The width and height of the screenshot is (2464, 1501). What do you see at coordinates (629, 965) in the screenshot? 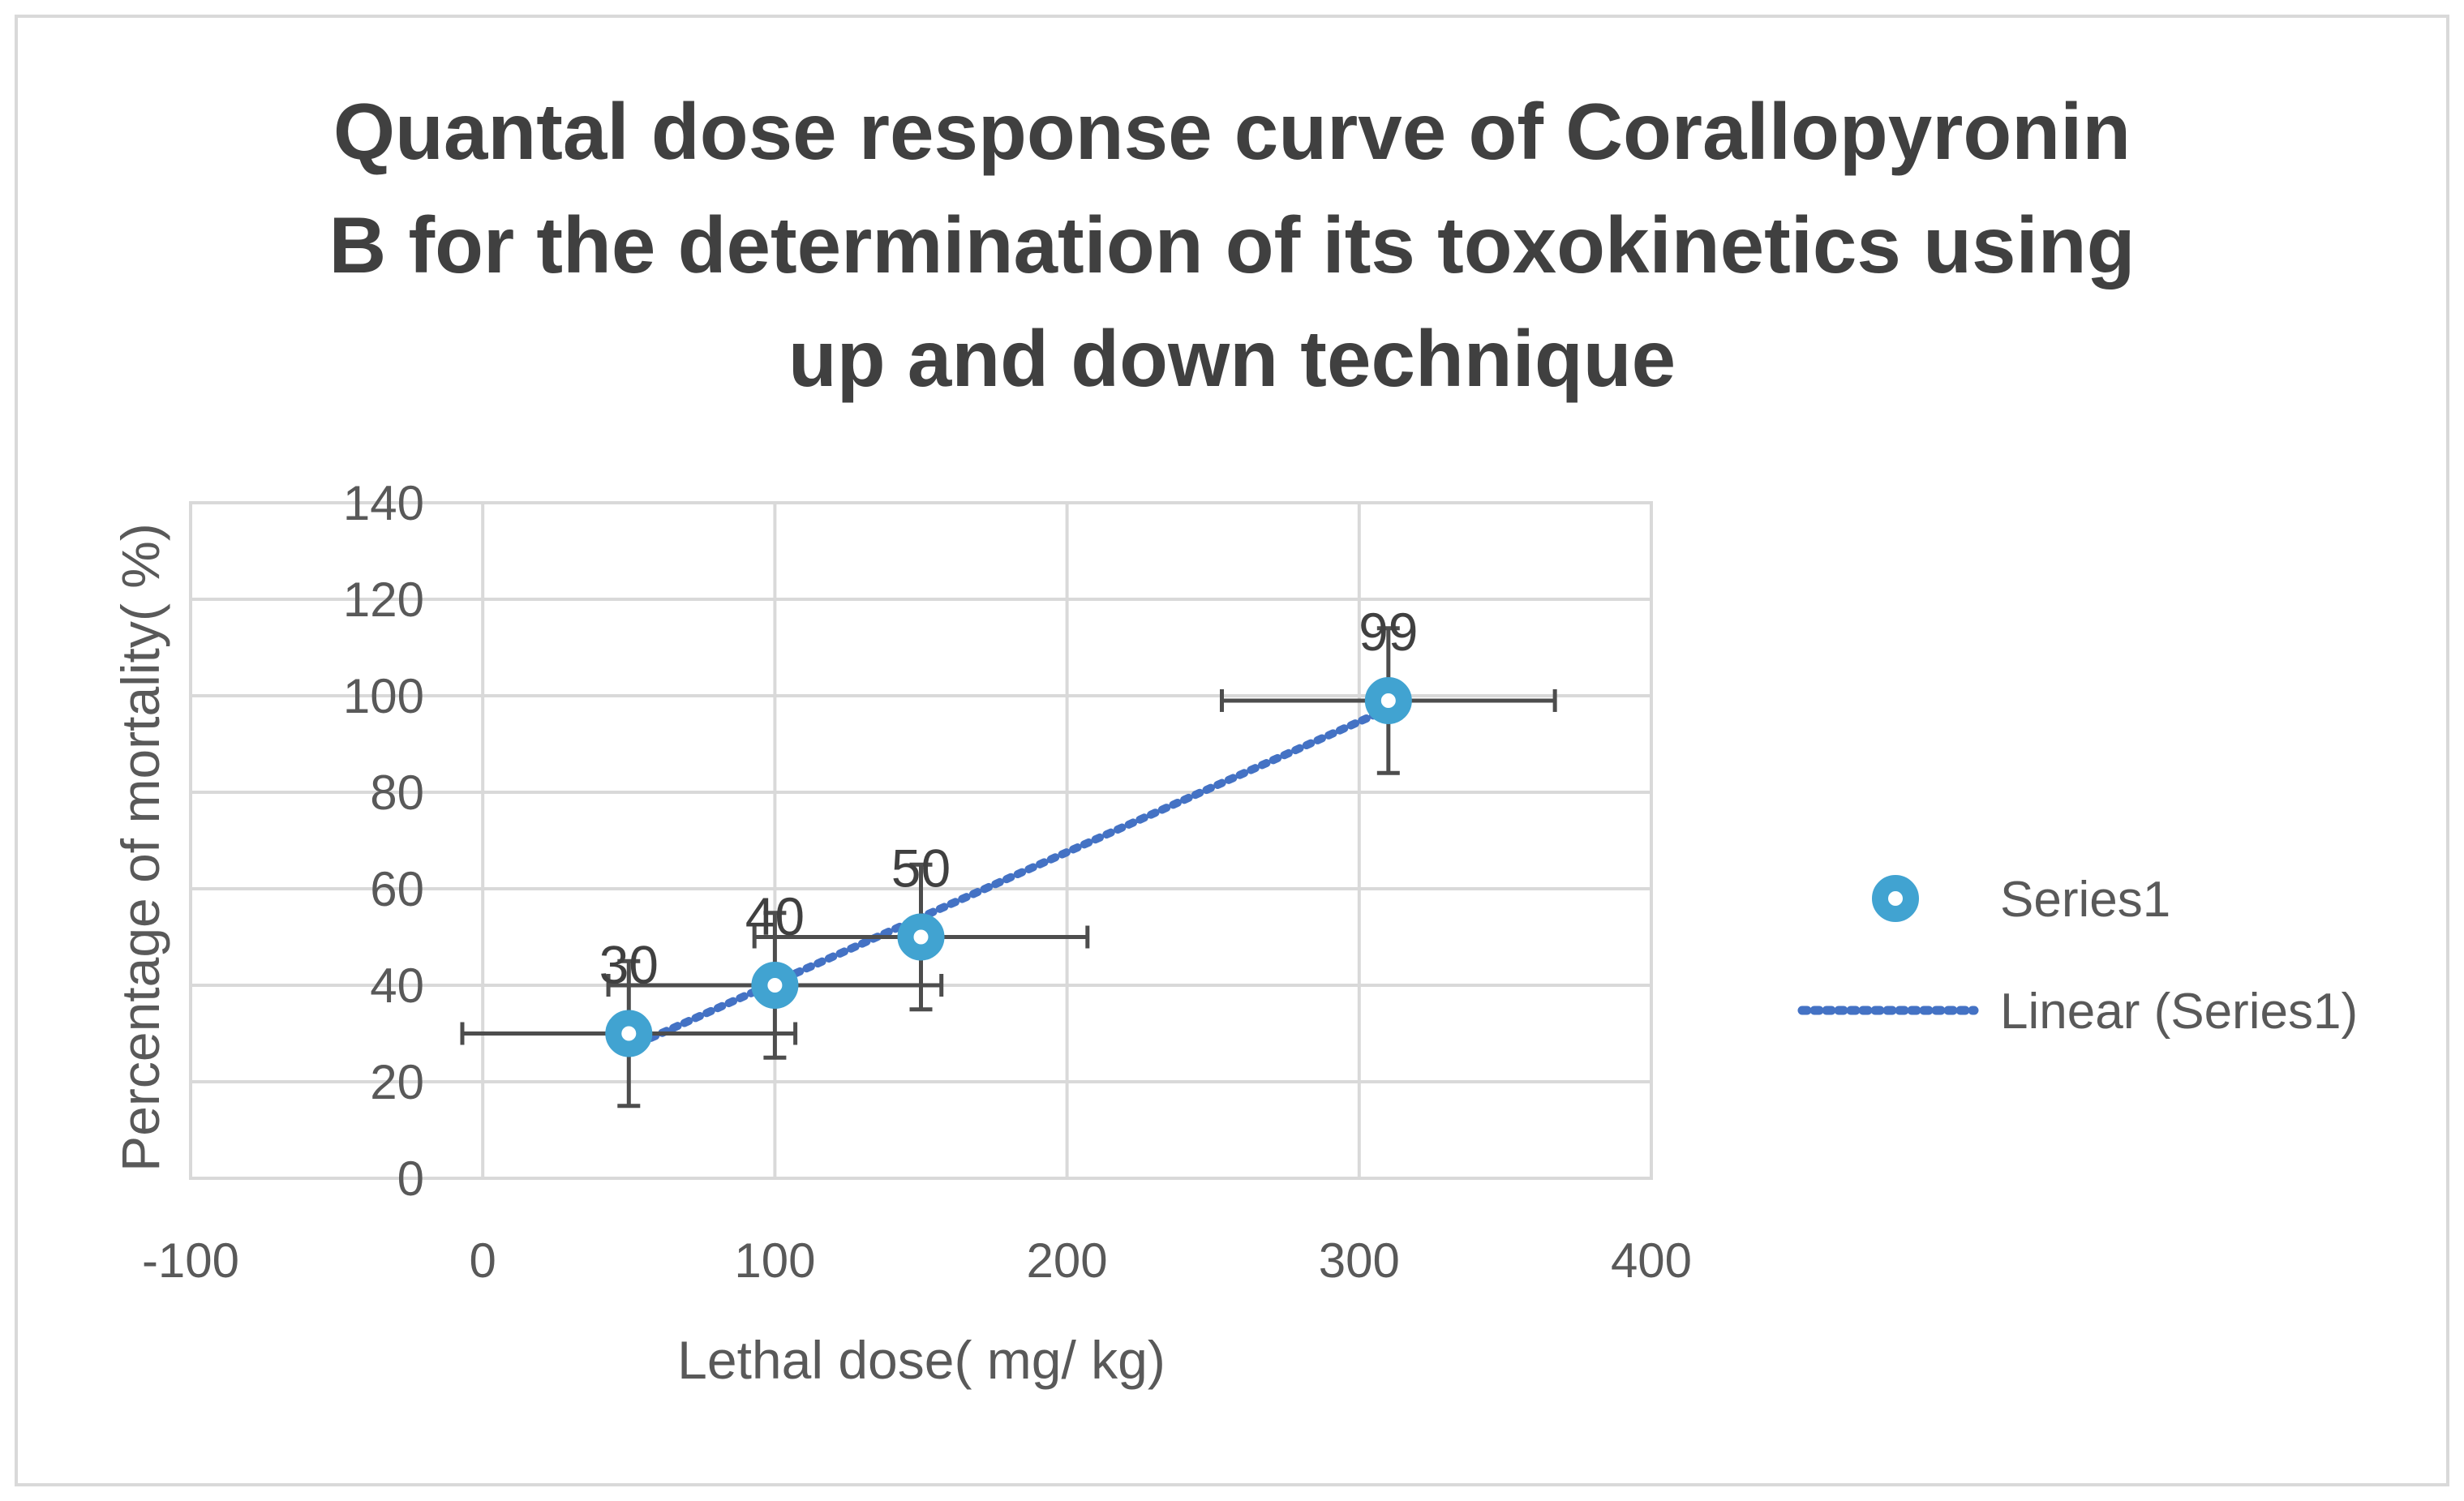
I see `data-label: 30` at bounding box center [629, 965].